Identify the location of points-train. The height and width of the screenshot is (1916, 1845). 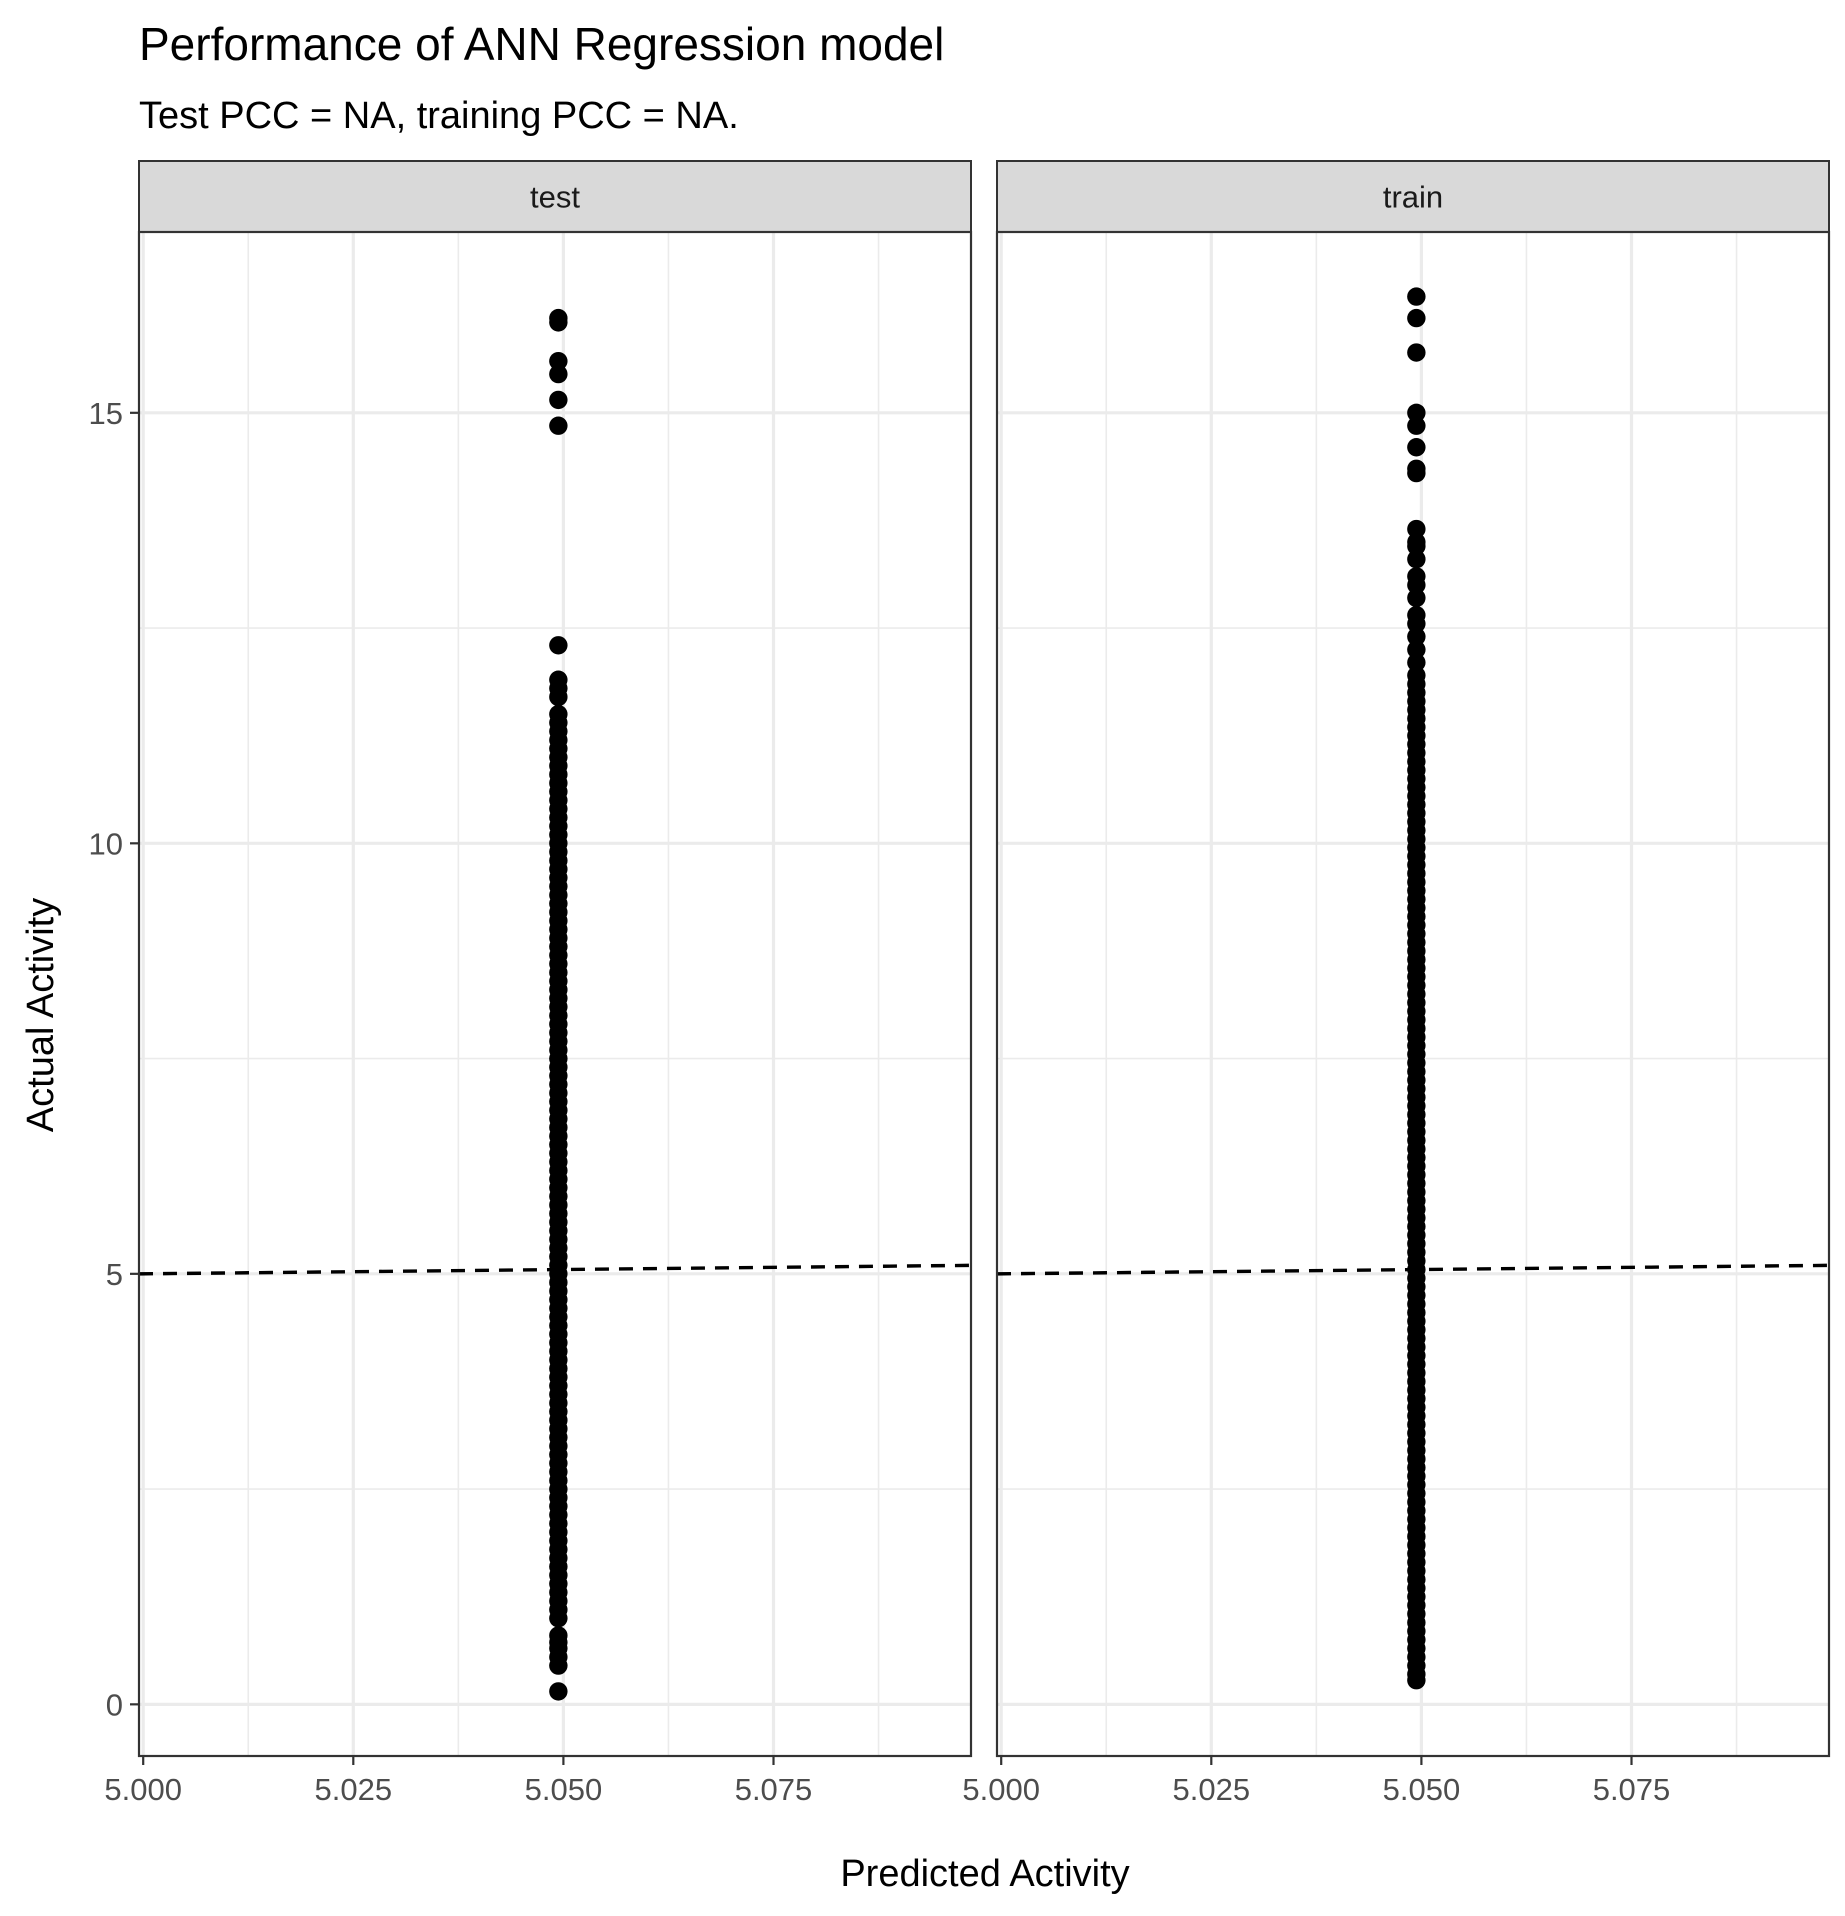
(1416, 988).